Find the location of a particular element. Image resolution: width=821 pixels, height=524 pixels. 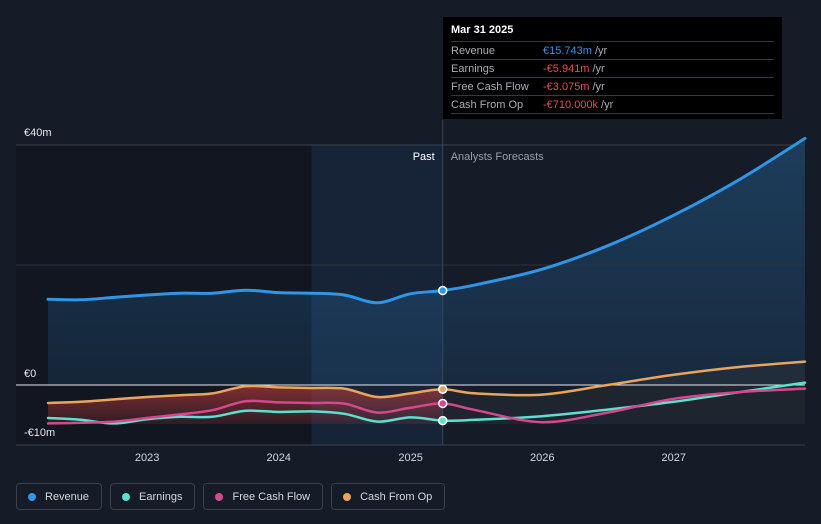

y-axis-label-top: €40m is located at coordinates (38, 133).